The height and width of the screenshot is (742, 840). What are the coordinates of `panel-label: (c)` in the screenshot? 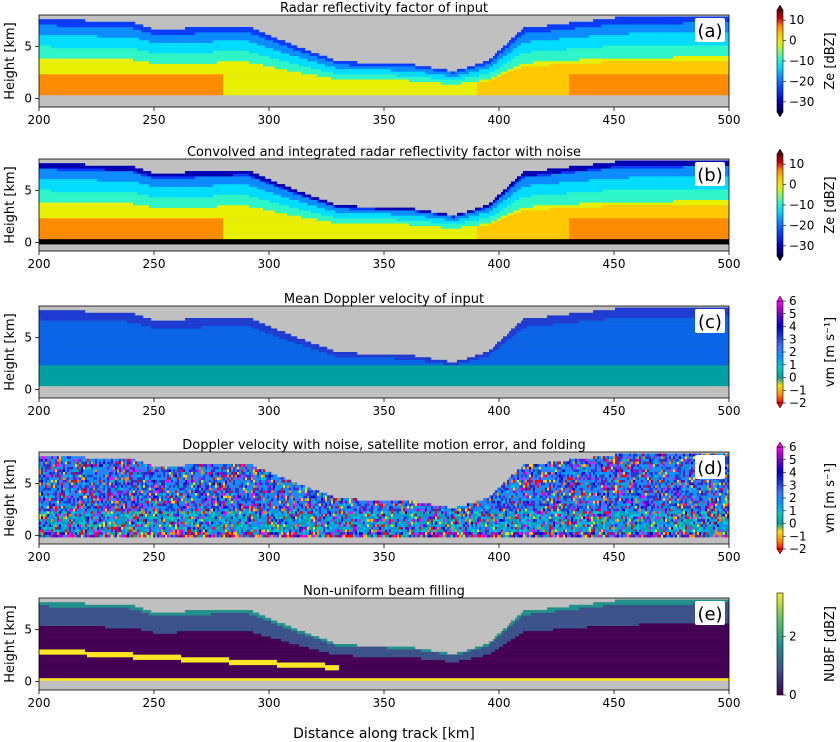 It's located at (710, 321).